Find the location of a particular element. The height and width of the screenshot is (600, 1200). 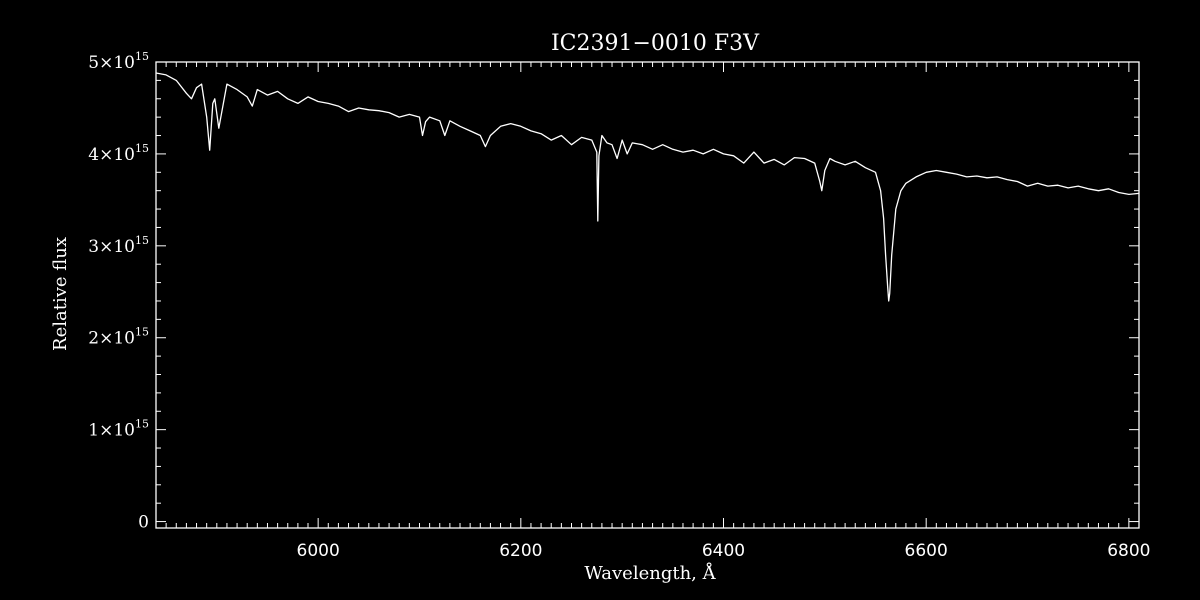

y-tick-label: 3×10¹⁵ is located at coordinates (118, 245).